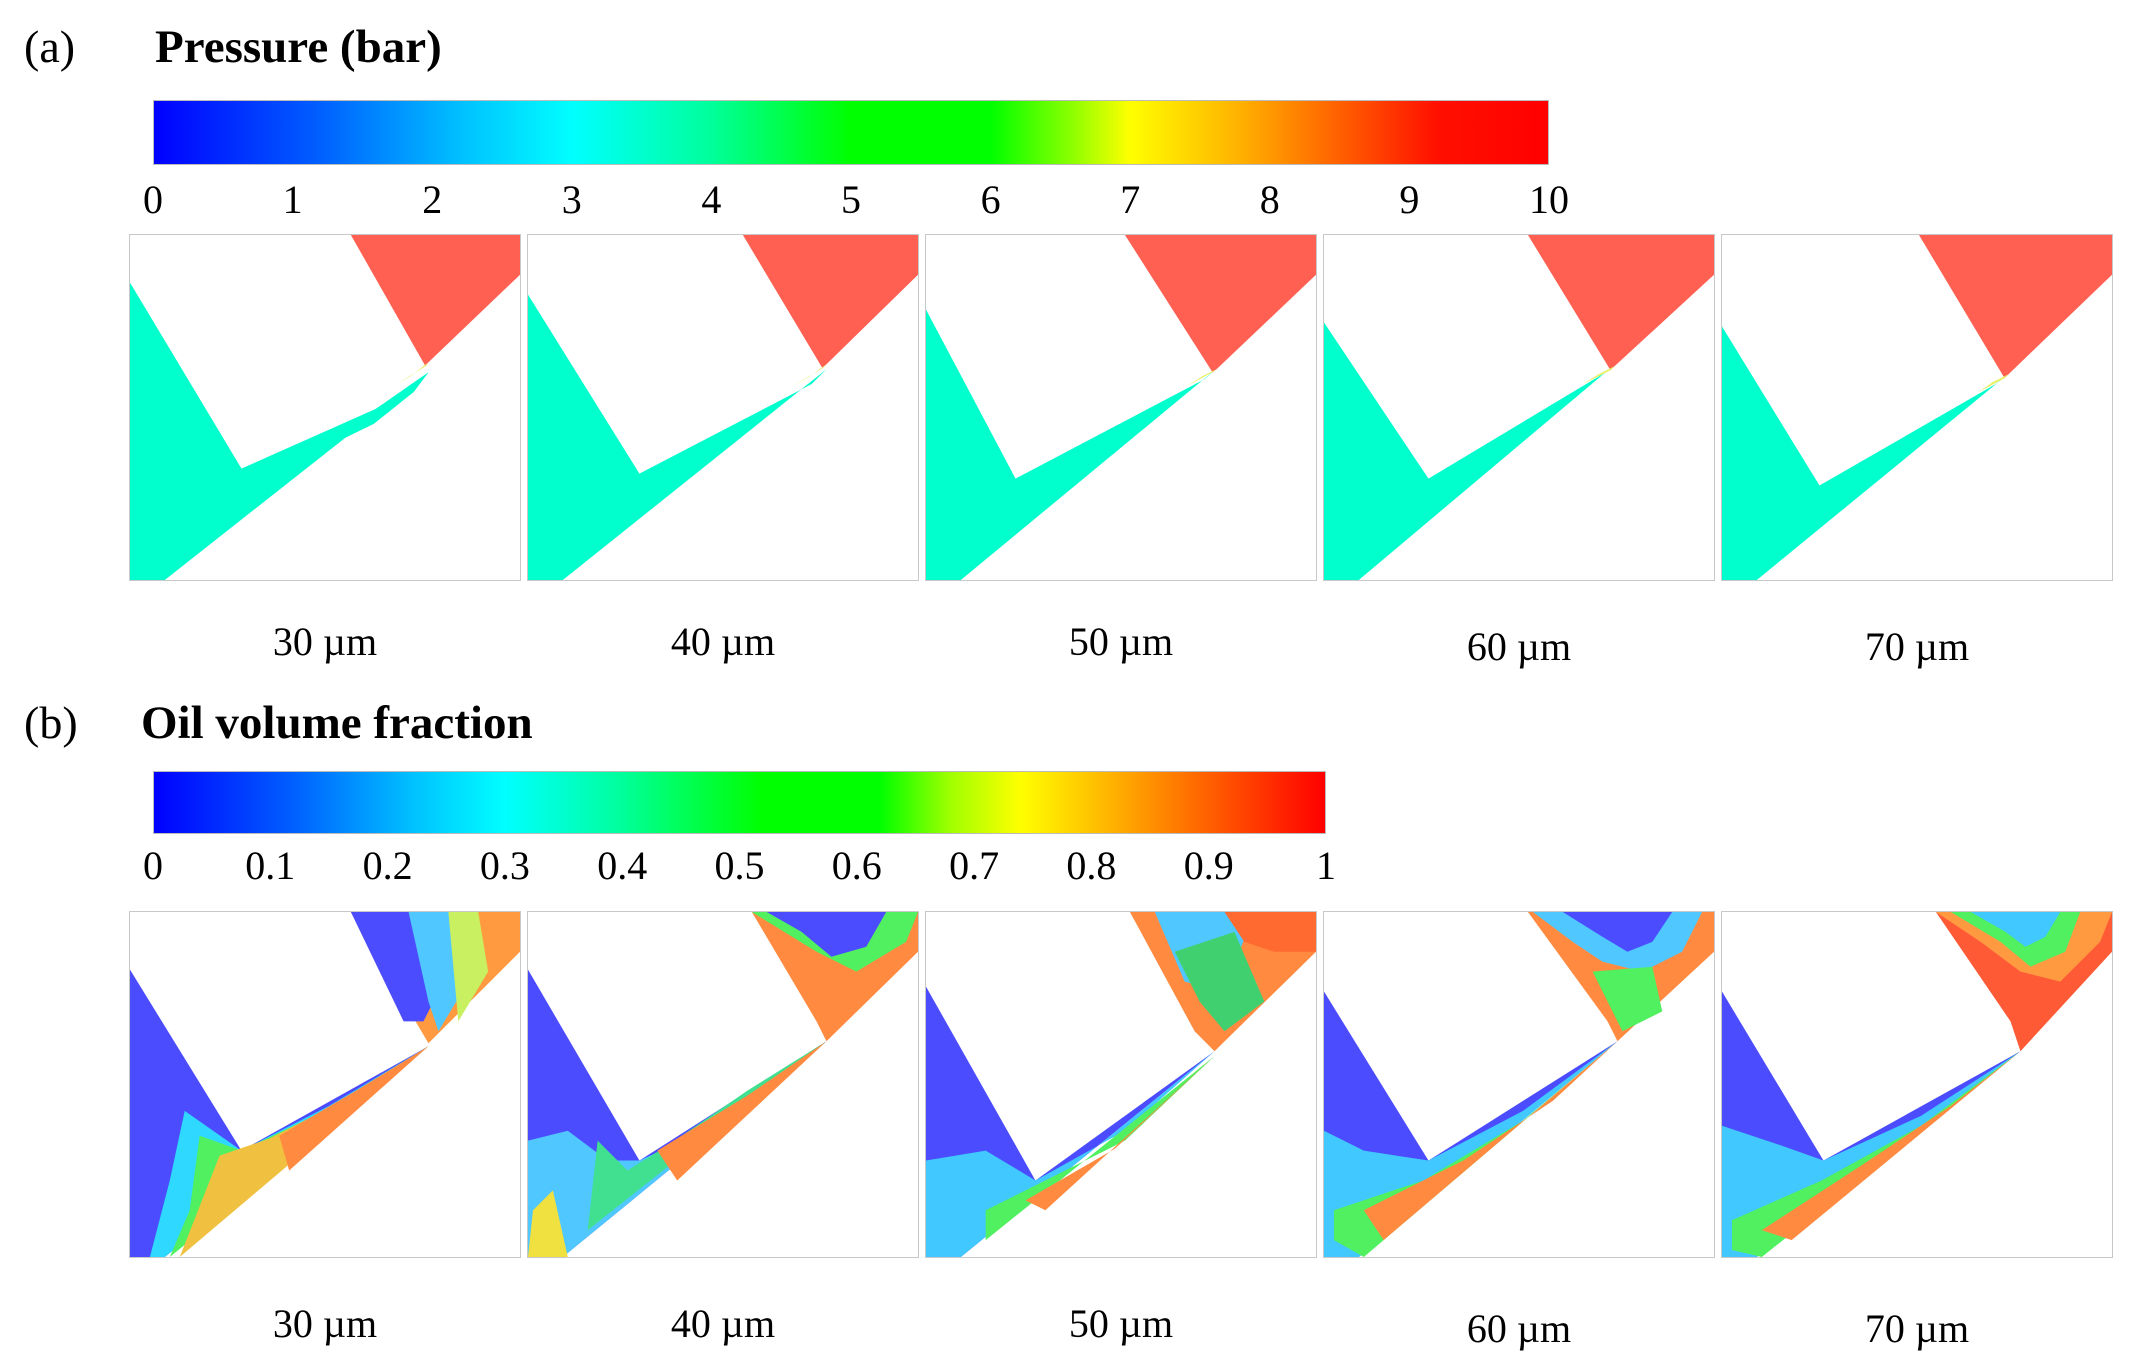  Describe the element at coordinates (739, 802) in the screenshot. I see `oil-fraction-colorbar` at that location.